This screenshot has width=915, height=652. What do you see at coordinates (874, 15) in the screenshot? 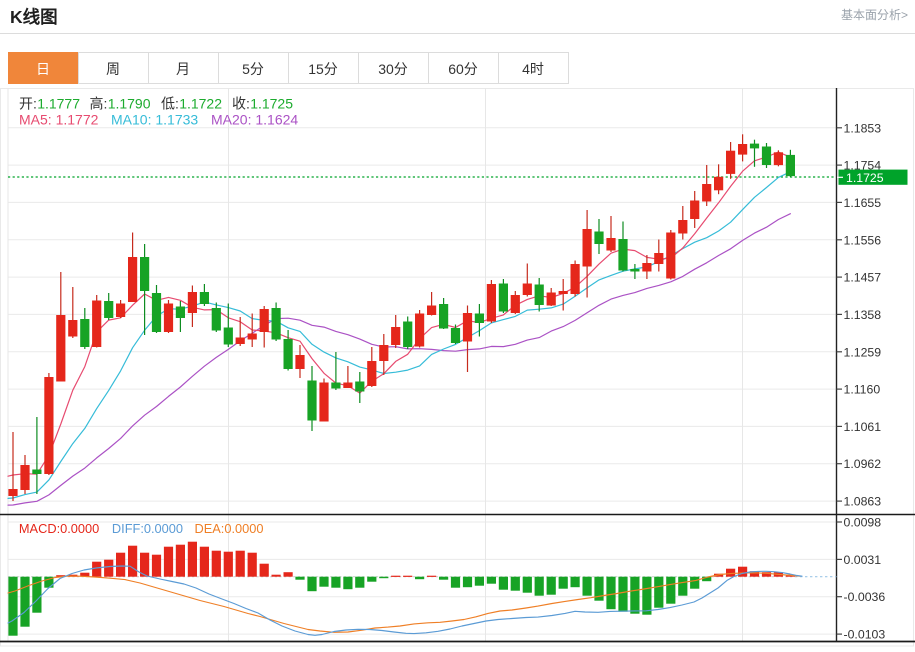
I see `svg-text: 基本面分析>` at bounding box center [874, 15].